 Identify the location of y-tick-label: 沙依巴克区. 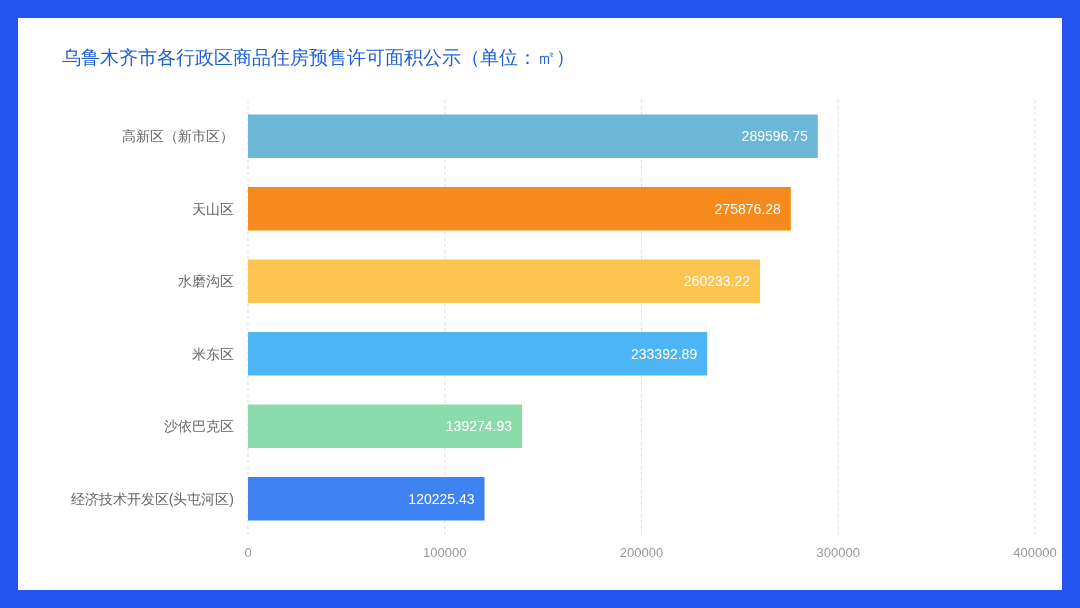
(199, 426).